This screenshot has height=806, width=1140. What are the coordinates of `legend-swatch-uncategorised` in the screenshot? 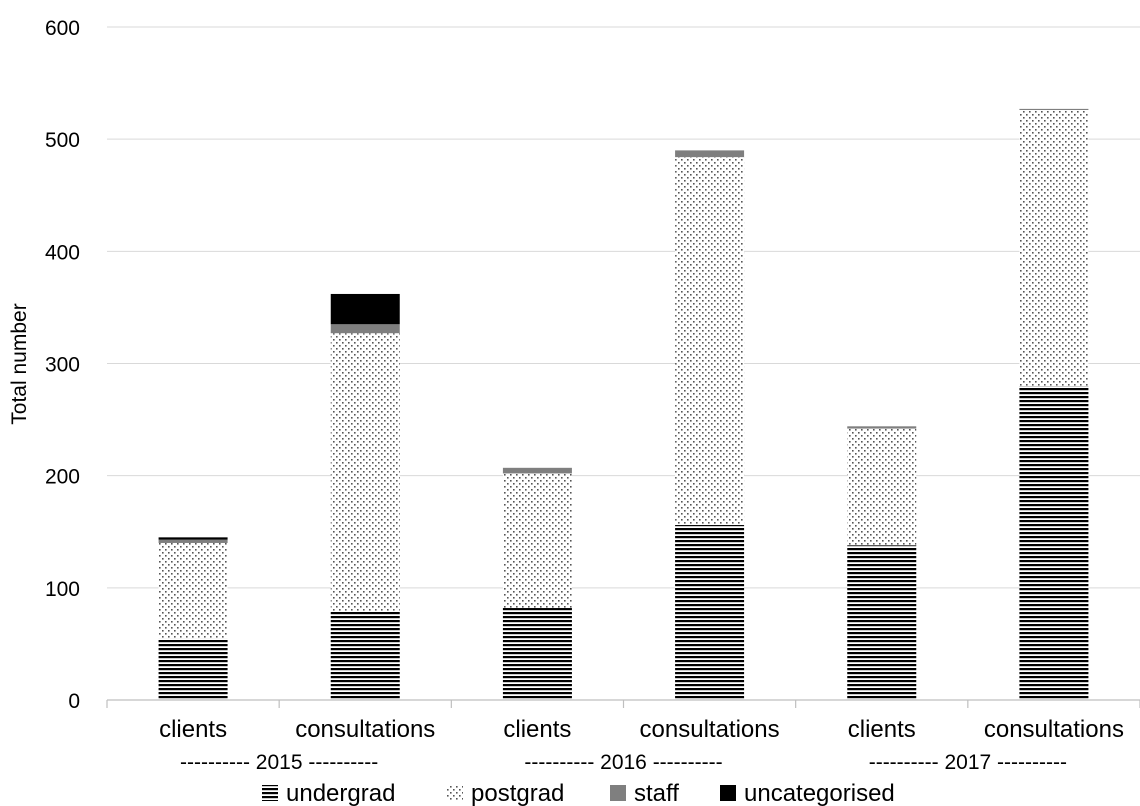 It's located at (728, 793).